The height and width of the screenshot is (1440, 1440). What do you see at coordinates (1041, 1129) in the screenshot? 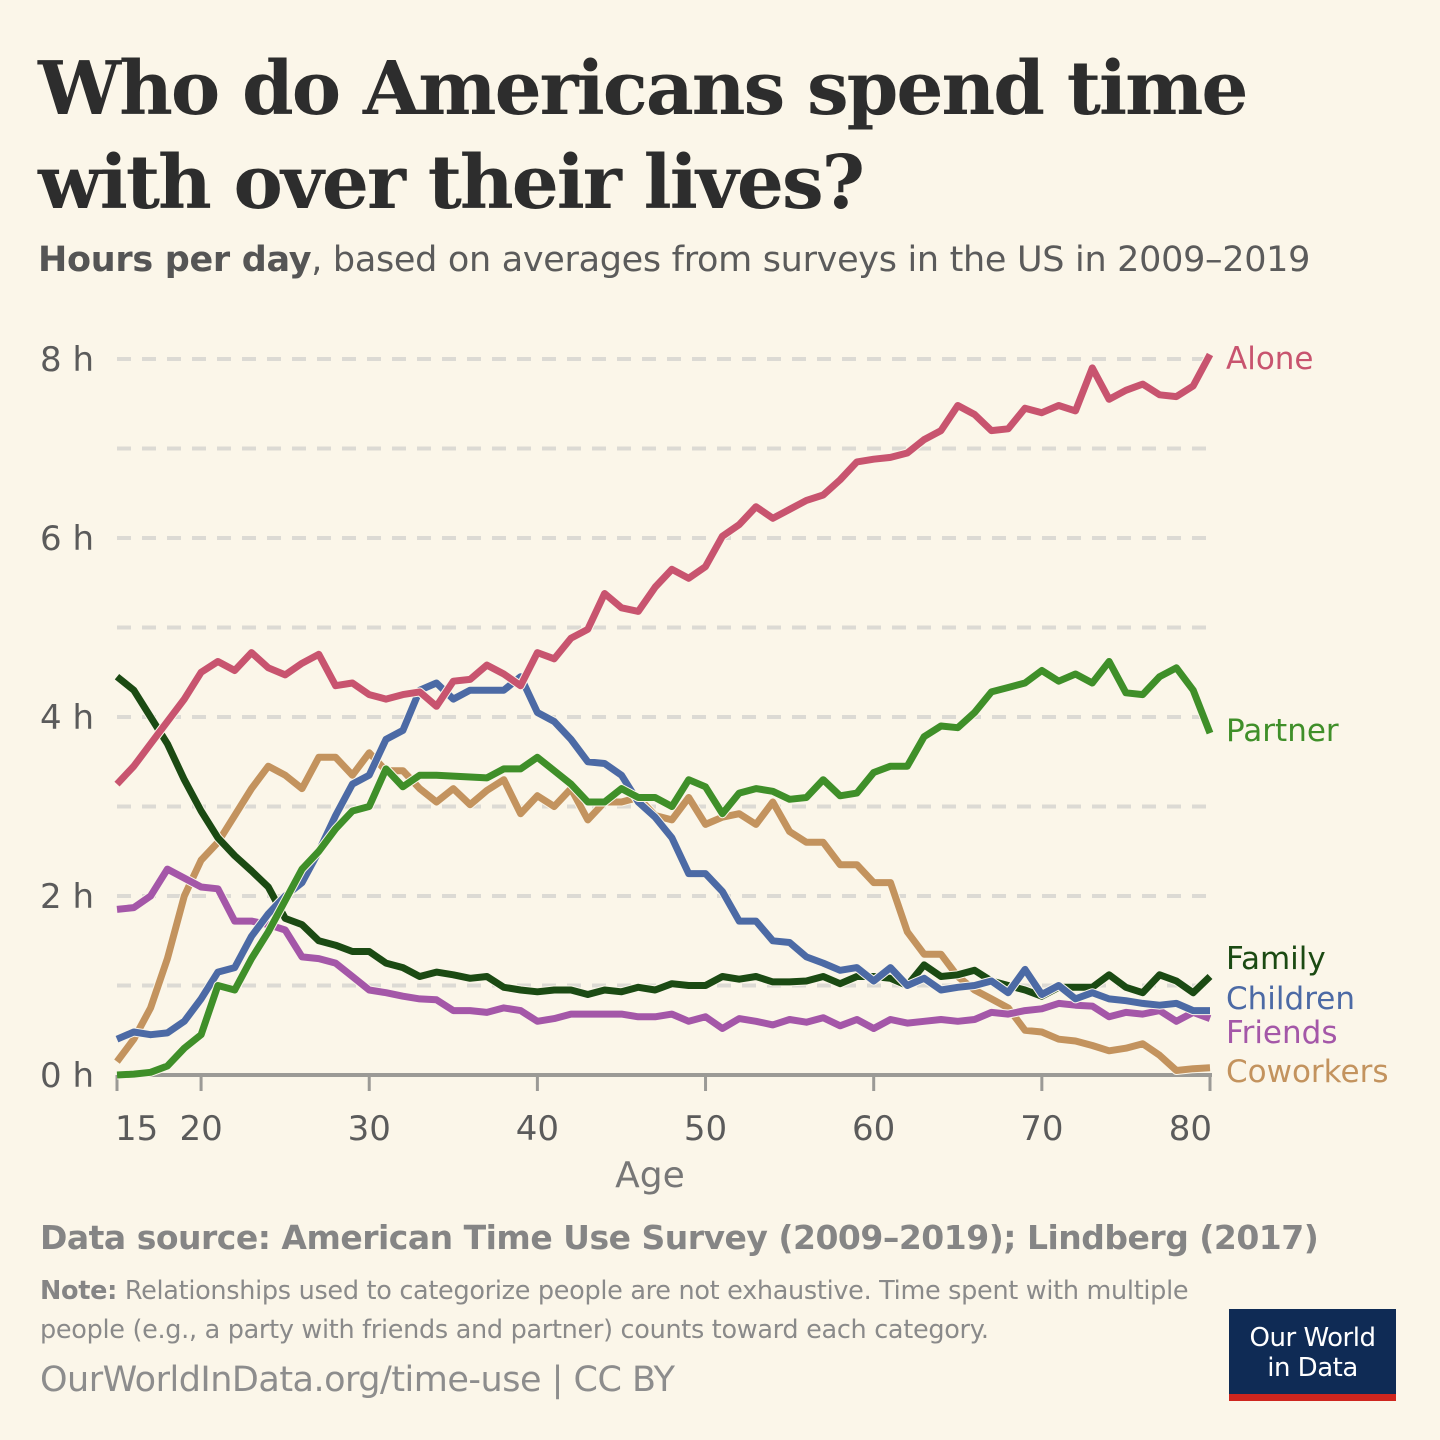
I see `x-tick-label: 70` at bounding box center [1041, 1129].